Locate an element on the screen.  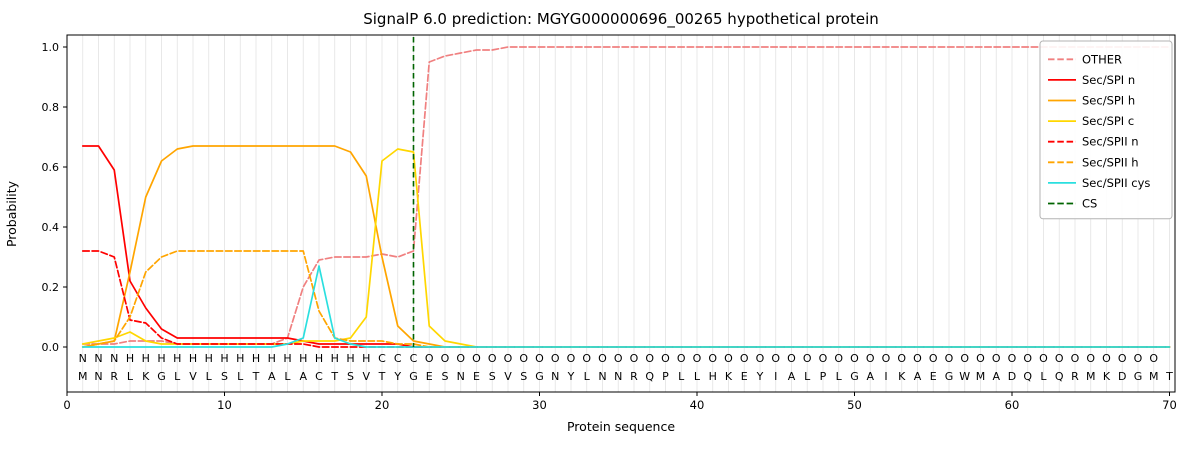
y-tick-label: 0.2 is located at coordinates (51, 287).